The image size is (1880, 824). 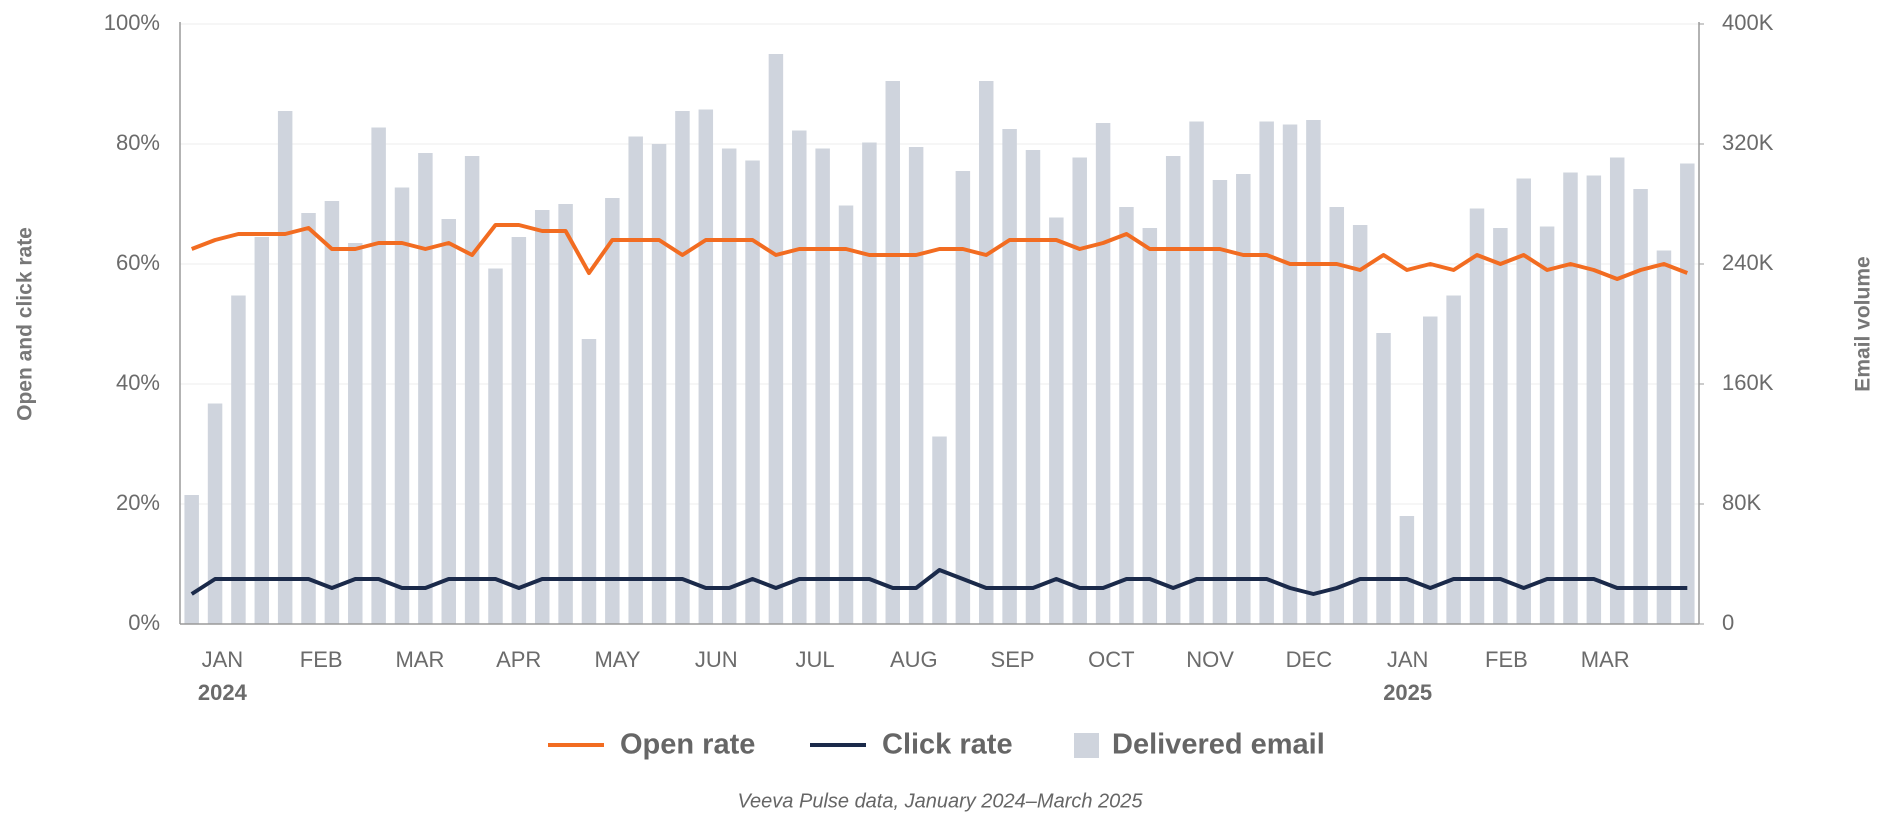 What do you see at coordinates (144, 622) in the screenshot?
I see `y-tick-label: 0%` at bounding box center [144, 622].